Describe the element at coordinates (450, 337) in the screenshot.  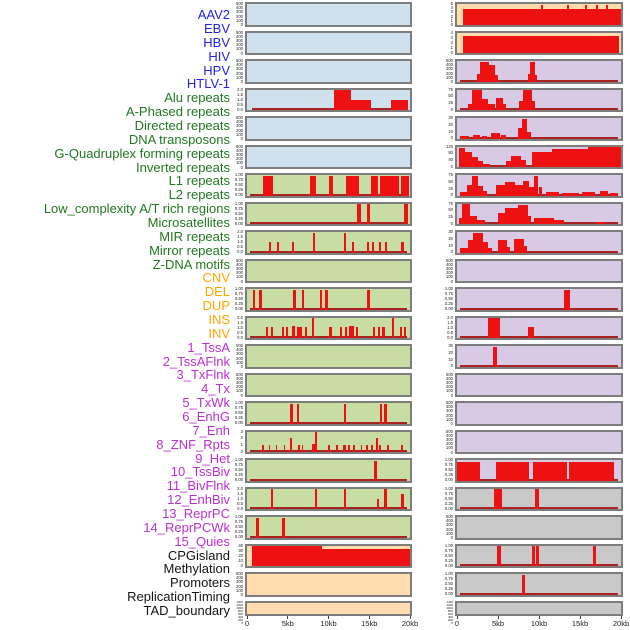
I see `y-tick-value: 0.0` at that location.